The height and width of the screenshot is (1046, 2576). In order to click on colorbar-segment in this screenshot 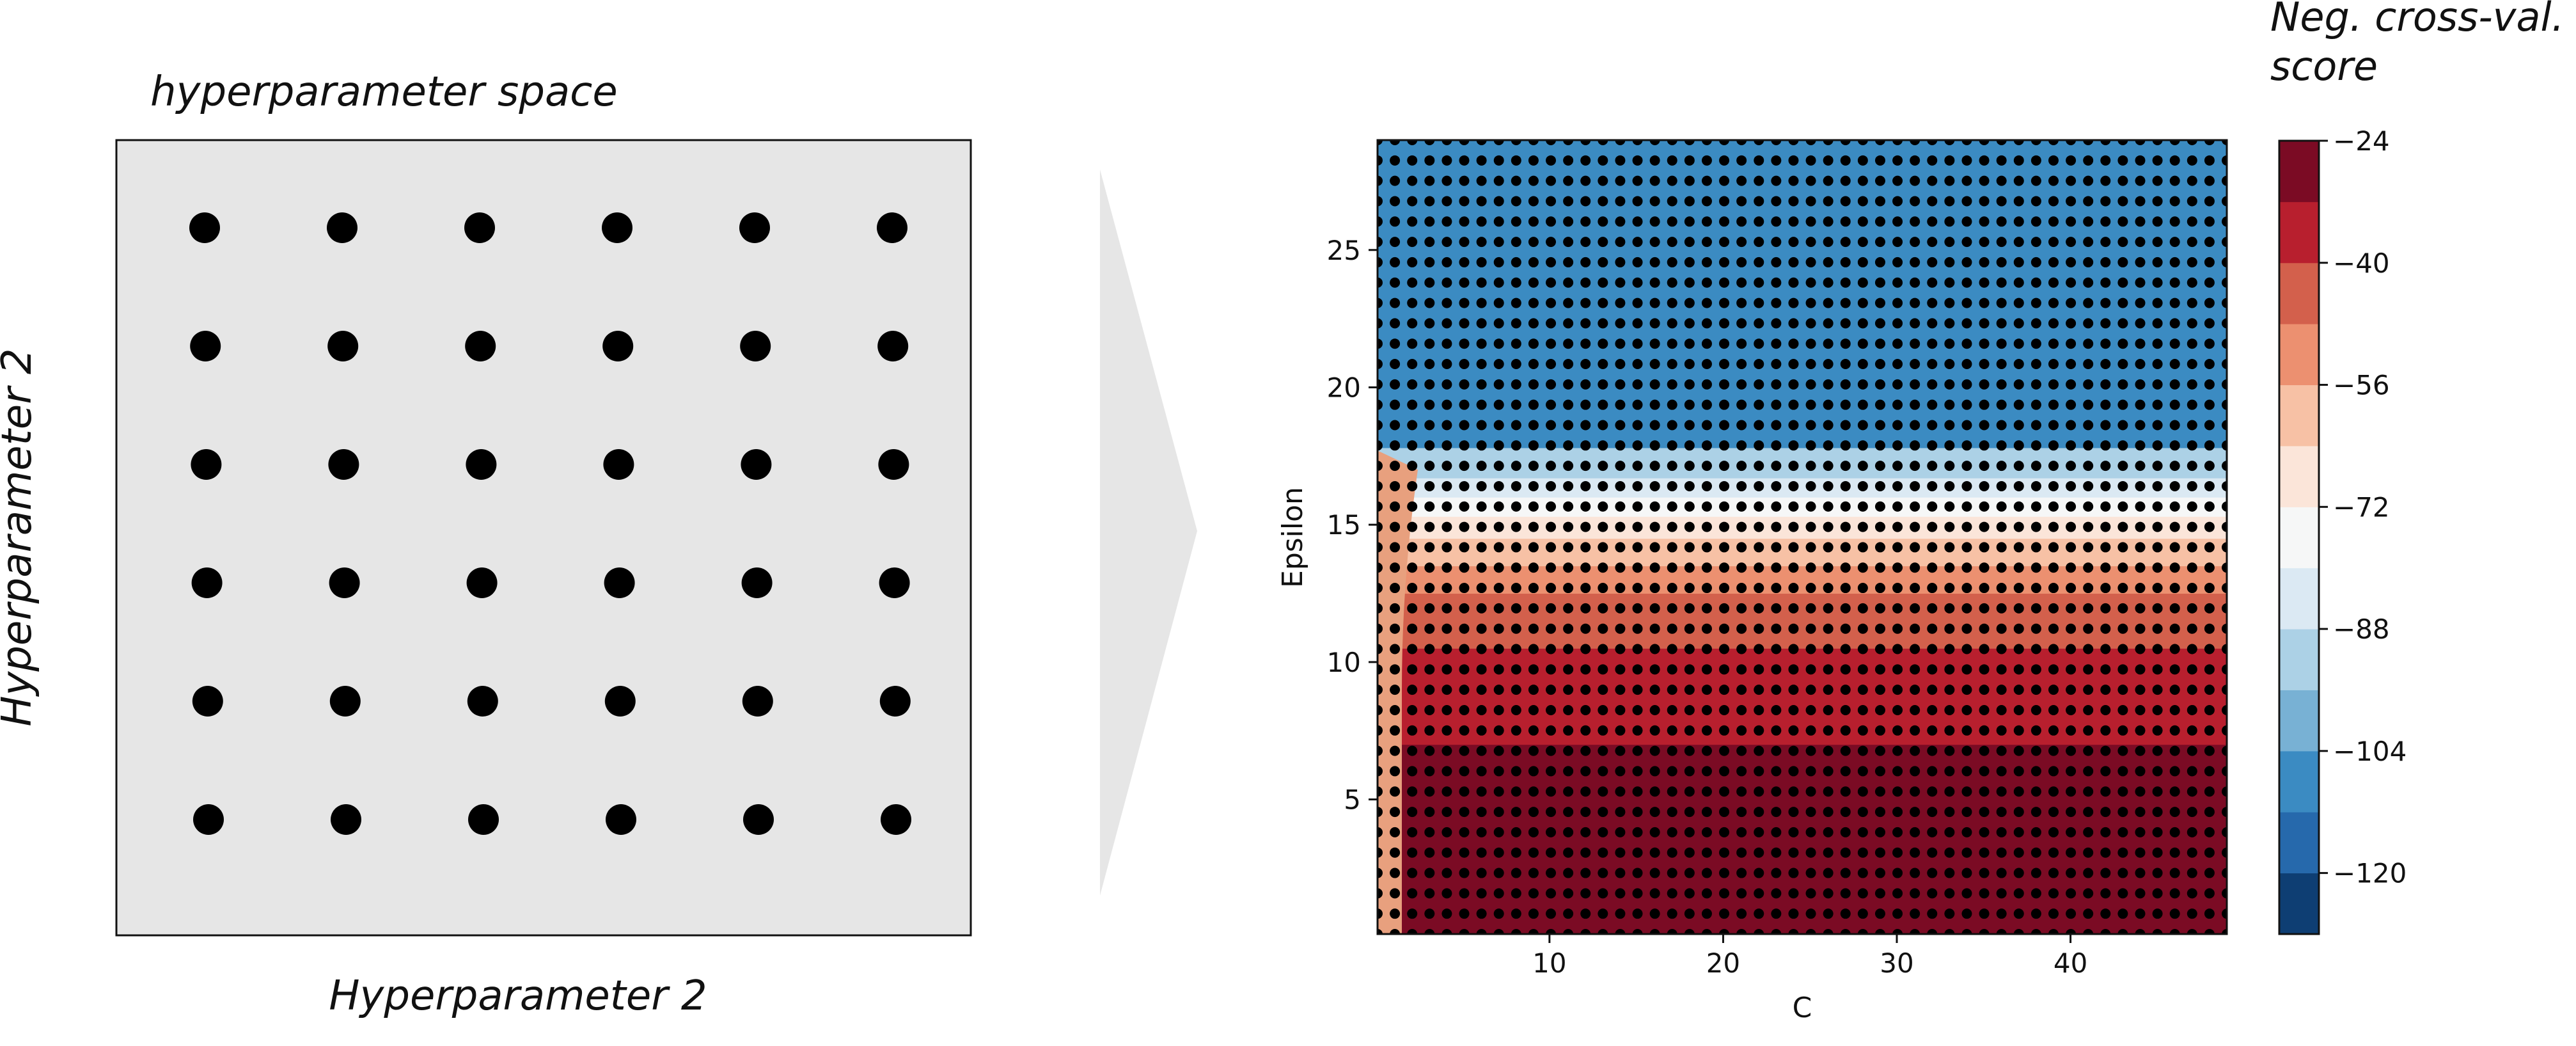, I will do `click(2299, 293)`.